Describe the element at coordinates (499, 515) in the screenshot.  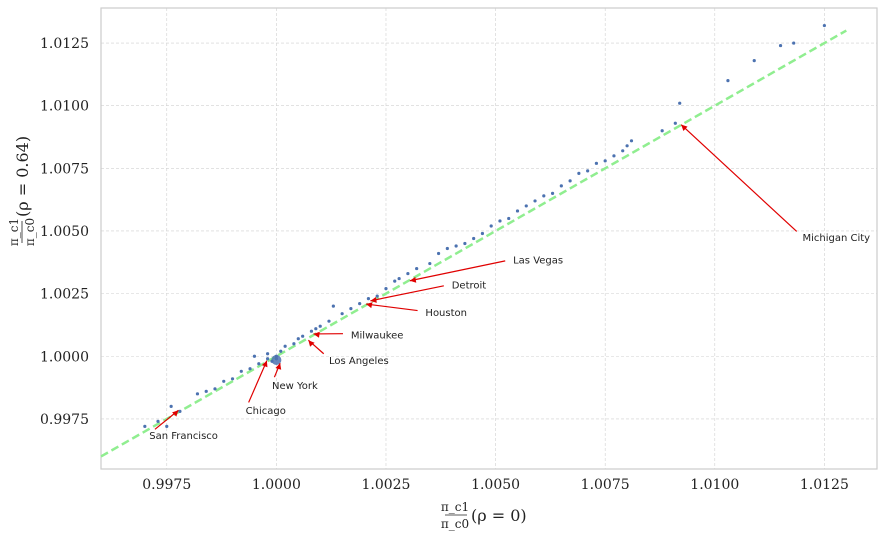
I see `x-label-suffix: (ρ = 0)` at that location.